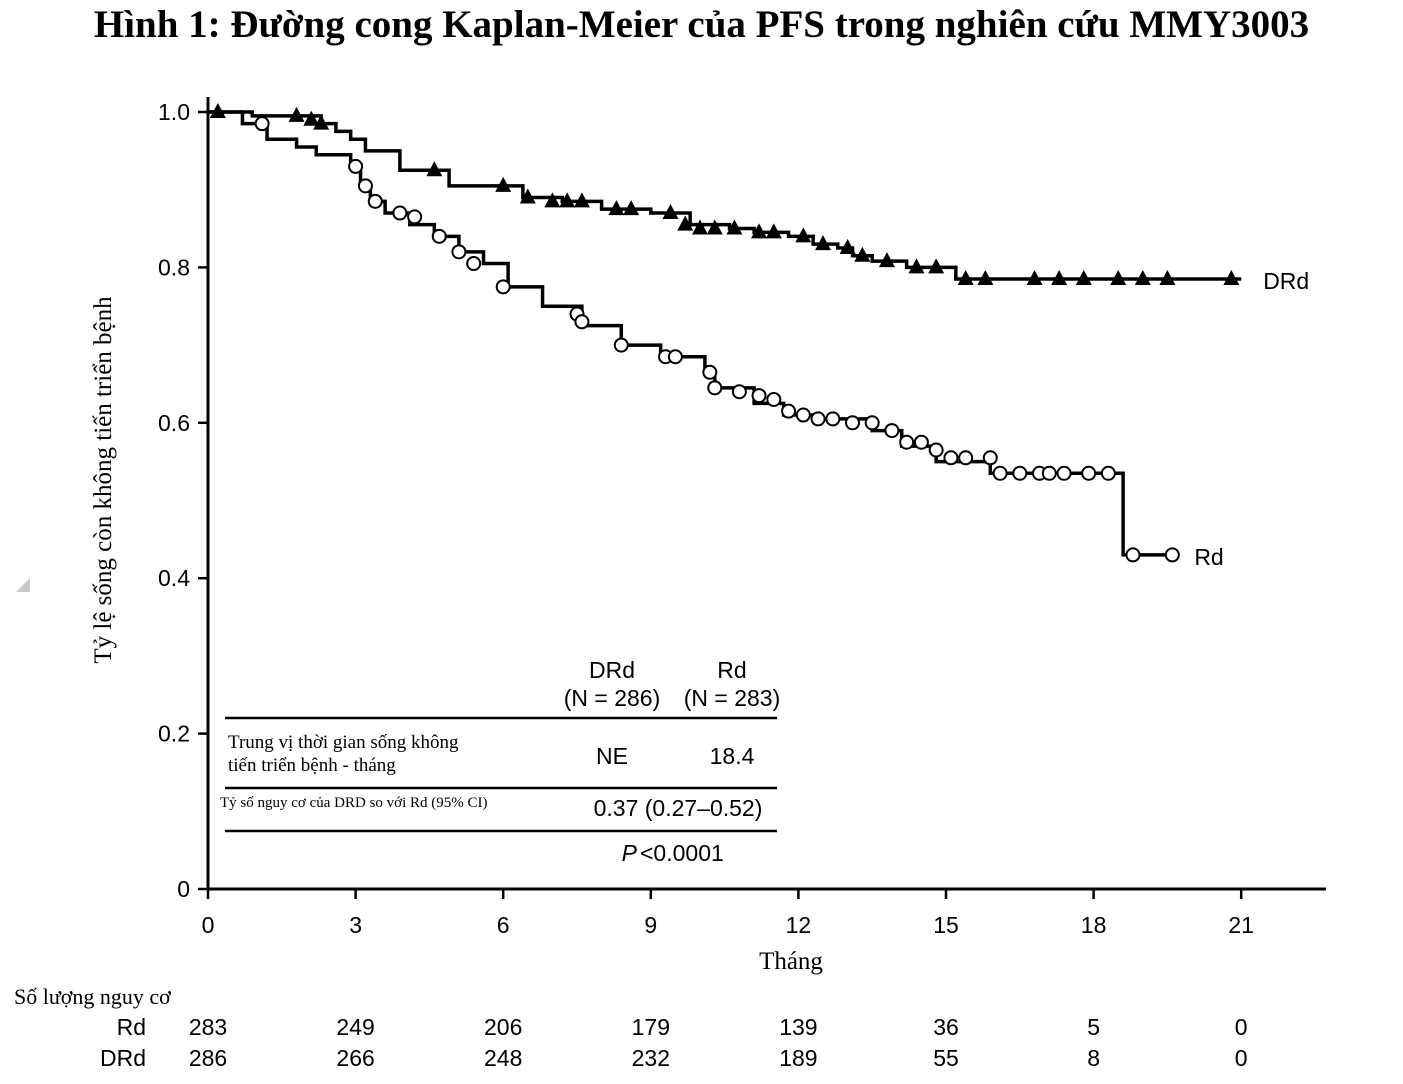  Describe the element at coordinates (355, 1027) in the screenshot. I see `risk-value: 249` at that location.